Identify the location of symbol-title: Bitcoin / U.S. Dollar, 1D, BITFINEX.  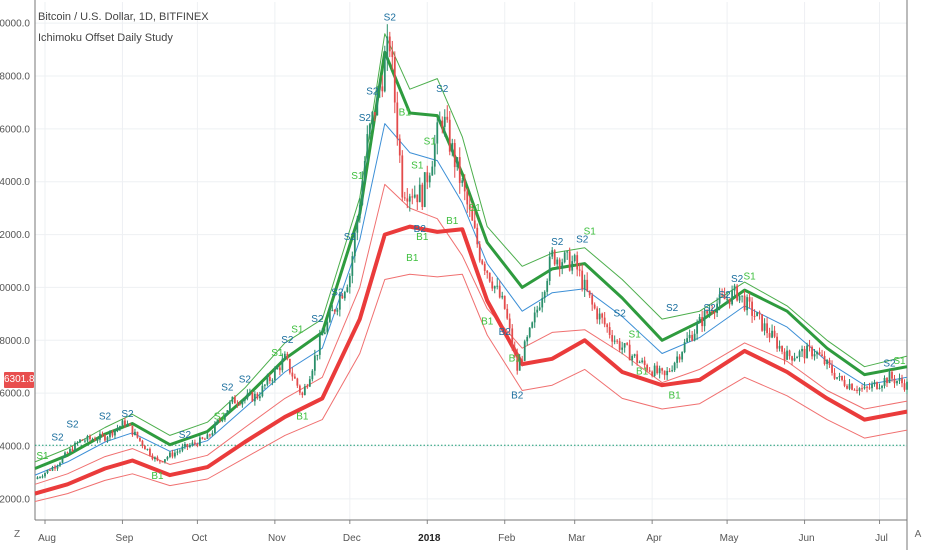
(123, 17).